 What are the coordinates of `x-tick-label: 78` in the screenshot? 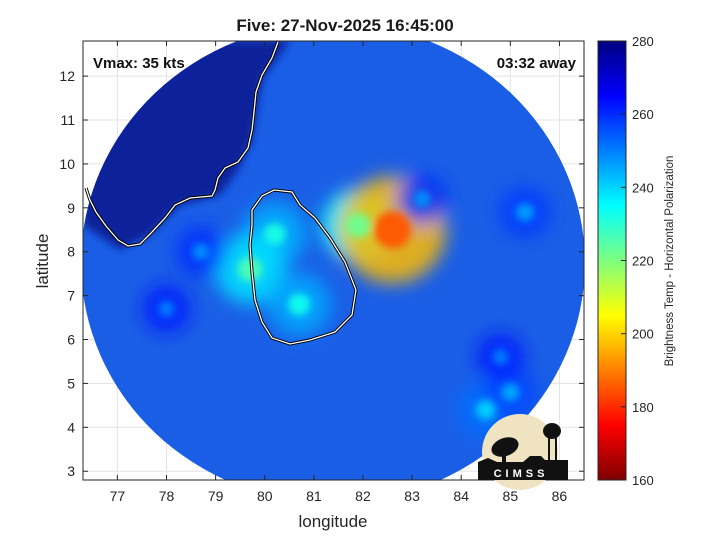 It's located at (167, 496).